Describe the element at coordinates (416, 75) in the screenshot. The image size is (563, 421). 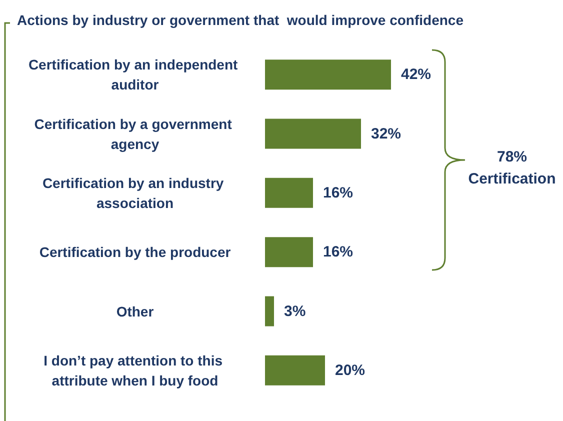
I see `data-label: 42%` at that location.